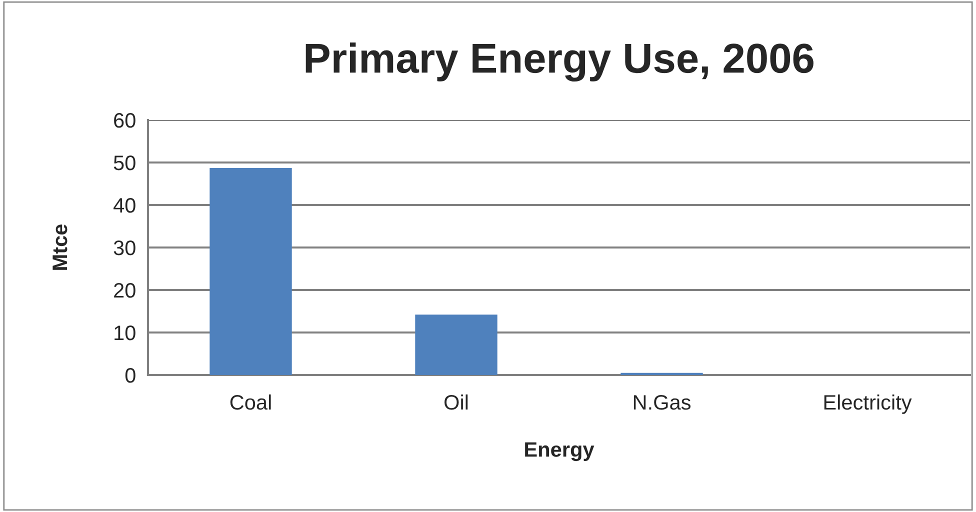 The width and height of the screenshot is (976, 512). Describe the element at coordinates (125, 290) in the screenshot. I see `y-tick-label: 20` at that location.